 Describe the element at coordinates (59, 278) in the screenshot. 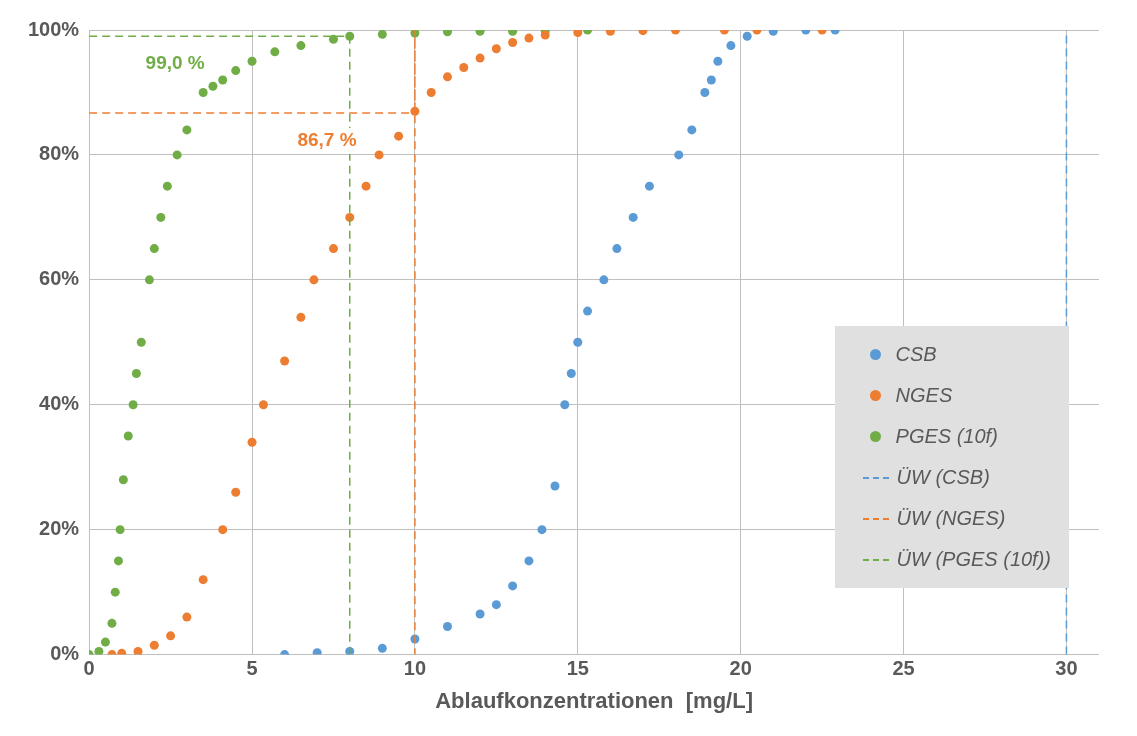

I see `y-tick-label: 60%` at that location.